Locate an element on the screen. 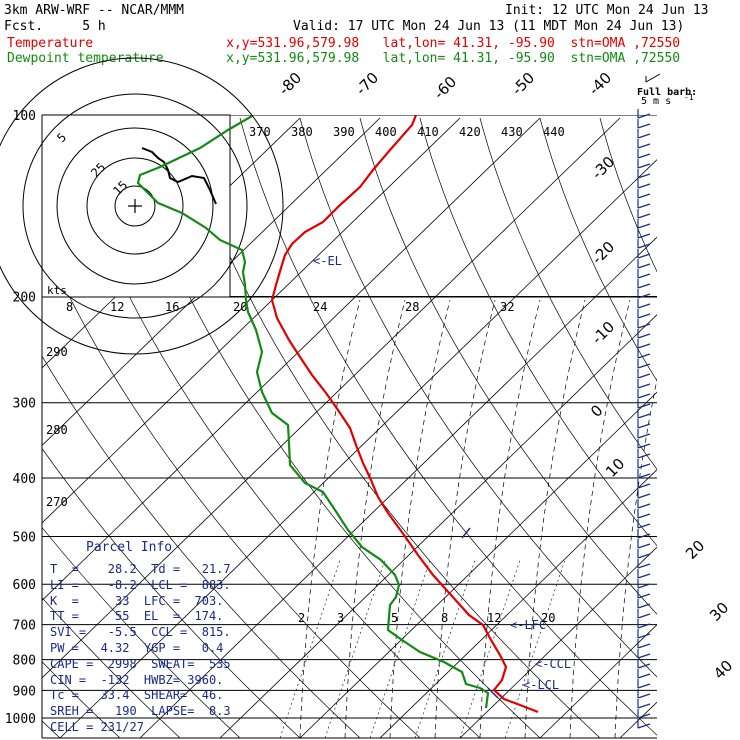  isotherm-label: -60 is located at coordinates (445, 88).